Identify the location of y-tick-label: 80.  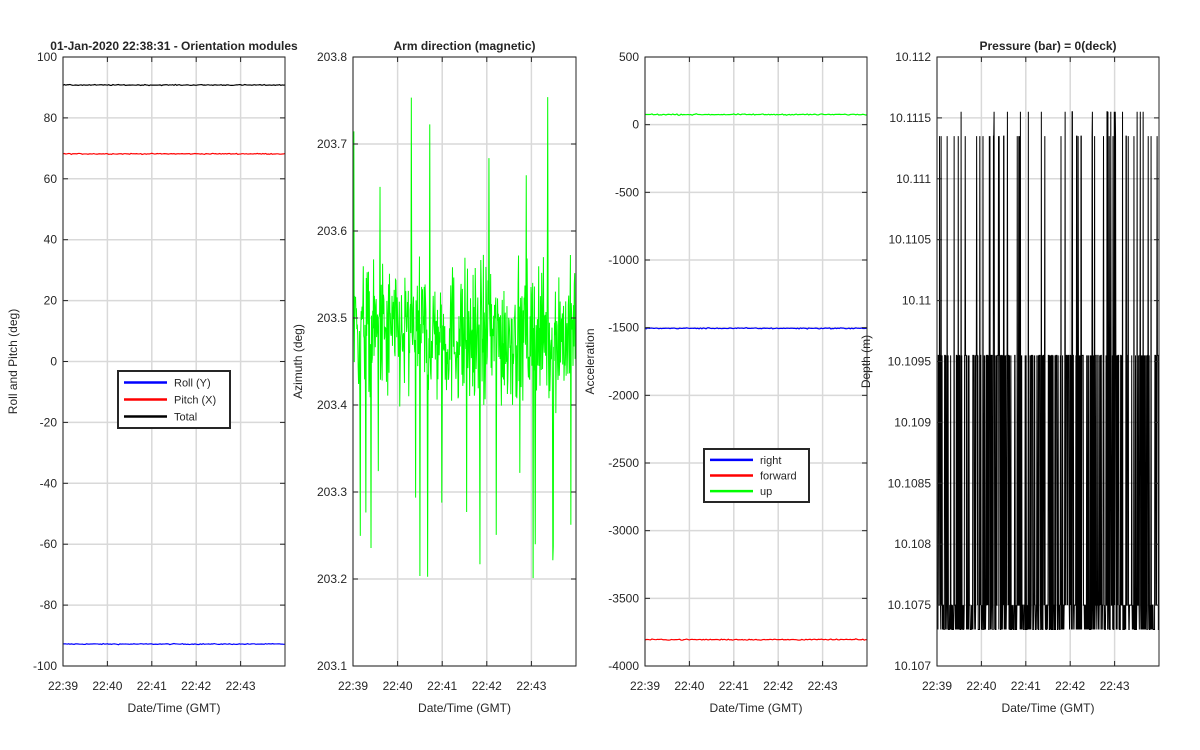
(51, 118).